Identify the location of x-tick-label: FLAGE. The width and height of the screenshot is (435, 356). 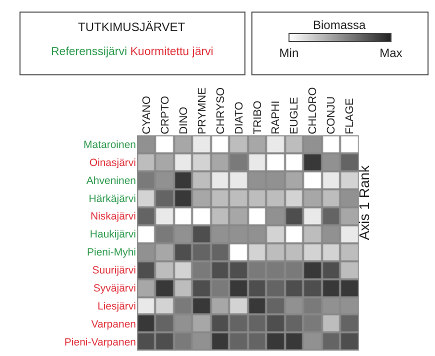
(350, 116).